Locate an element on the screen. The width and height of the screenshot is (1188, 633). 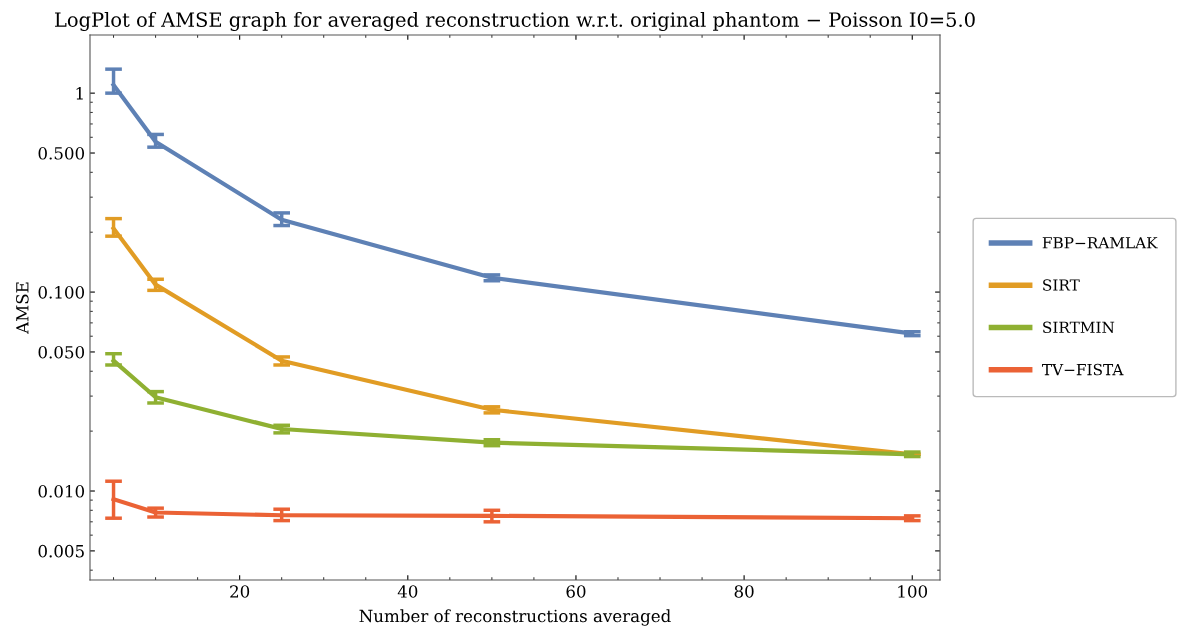
x-tick-label: 80 is located at coordinates (744, 591).